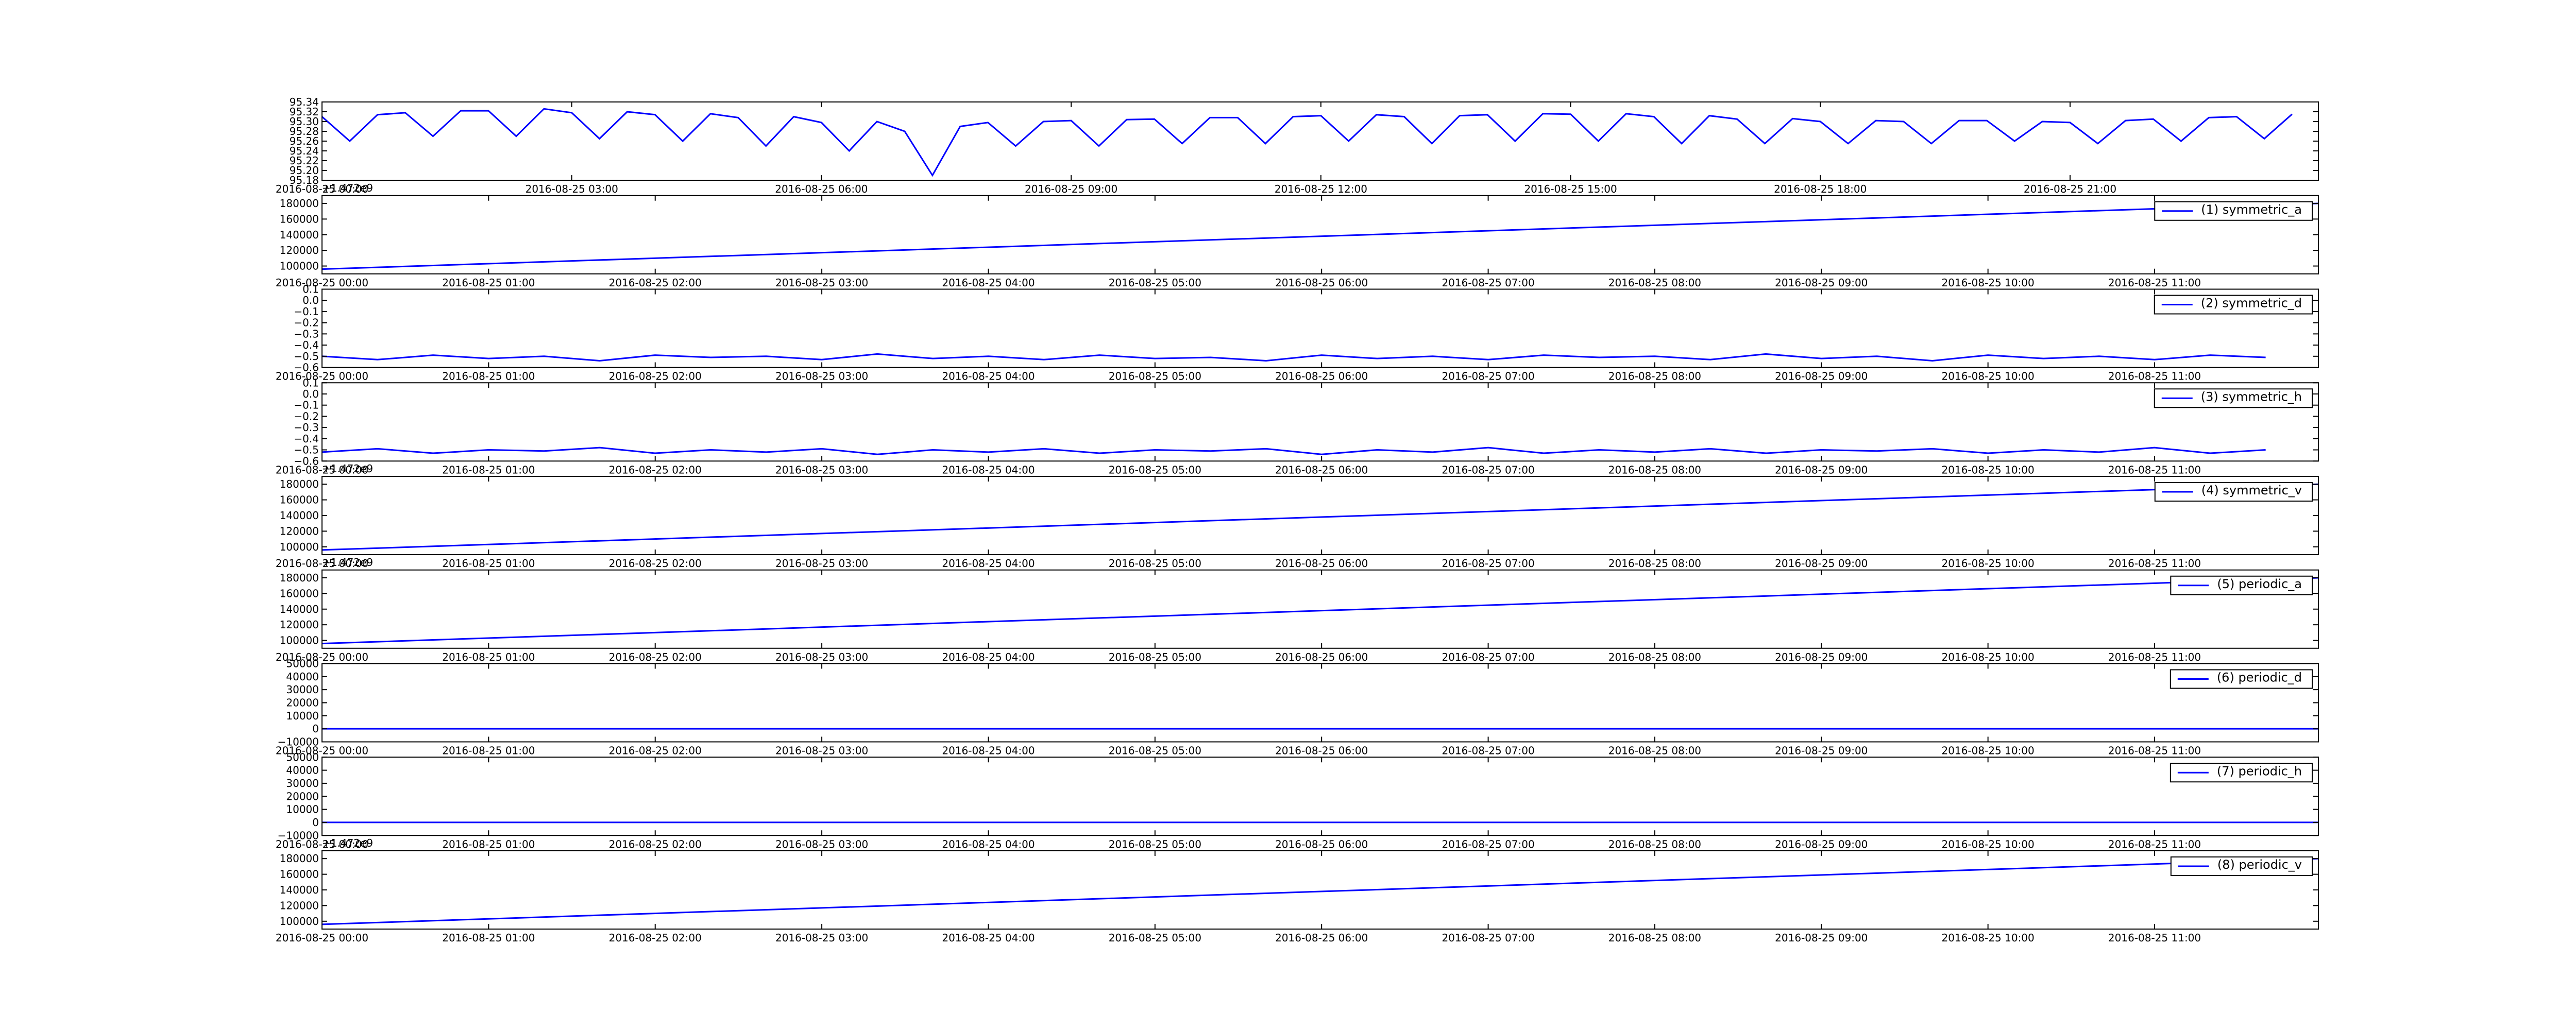 The image size is (2576, 1030). I want to click on y-tick-label: −0.3, so click(306, 334).